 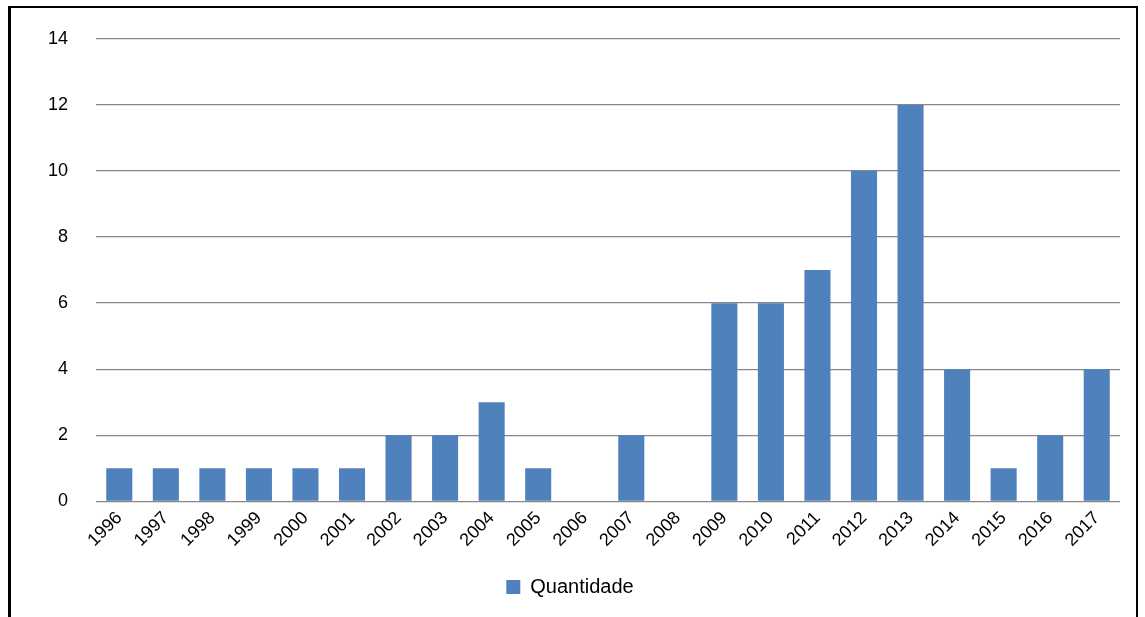 What do you see at coordinates (63, 500) in the screenshot?
I see `y-tick-label: 0` at bounding box center [63, 500].